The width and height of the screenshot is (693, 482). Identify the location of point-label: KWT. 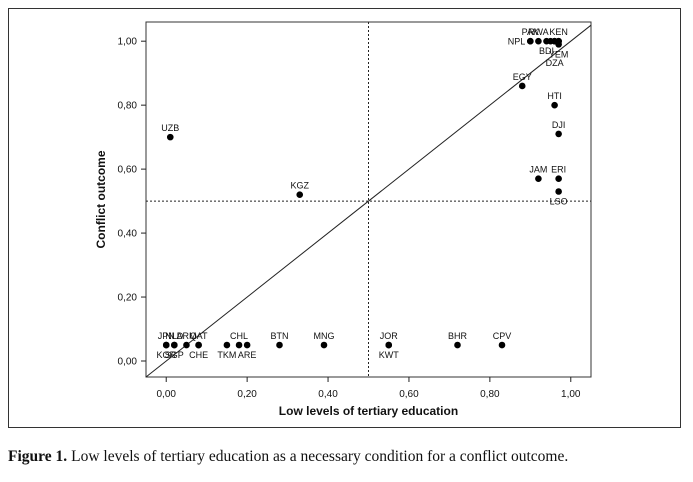
(389, 355).